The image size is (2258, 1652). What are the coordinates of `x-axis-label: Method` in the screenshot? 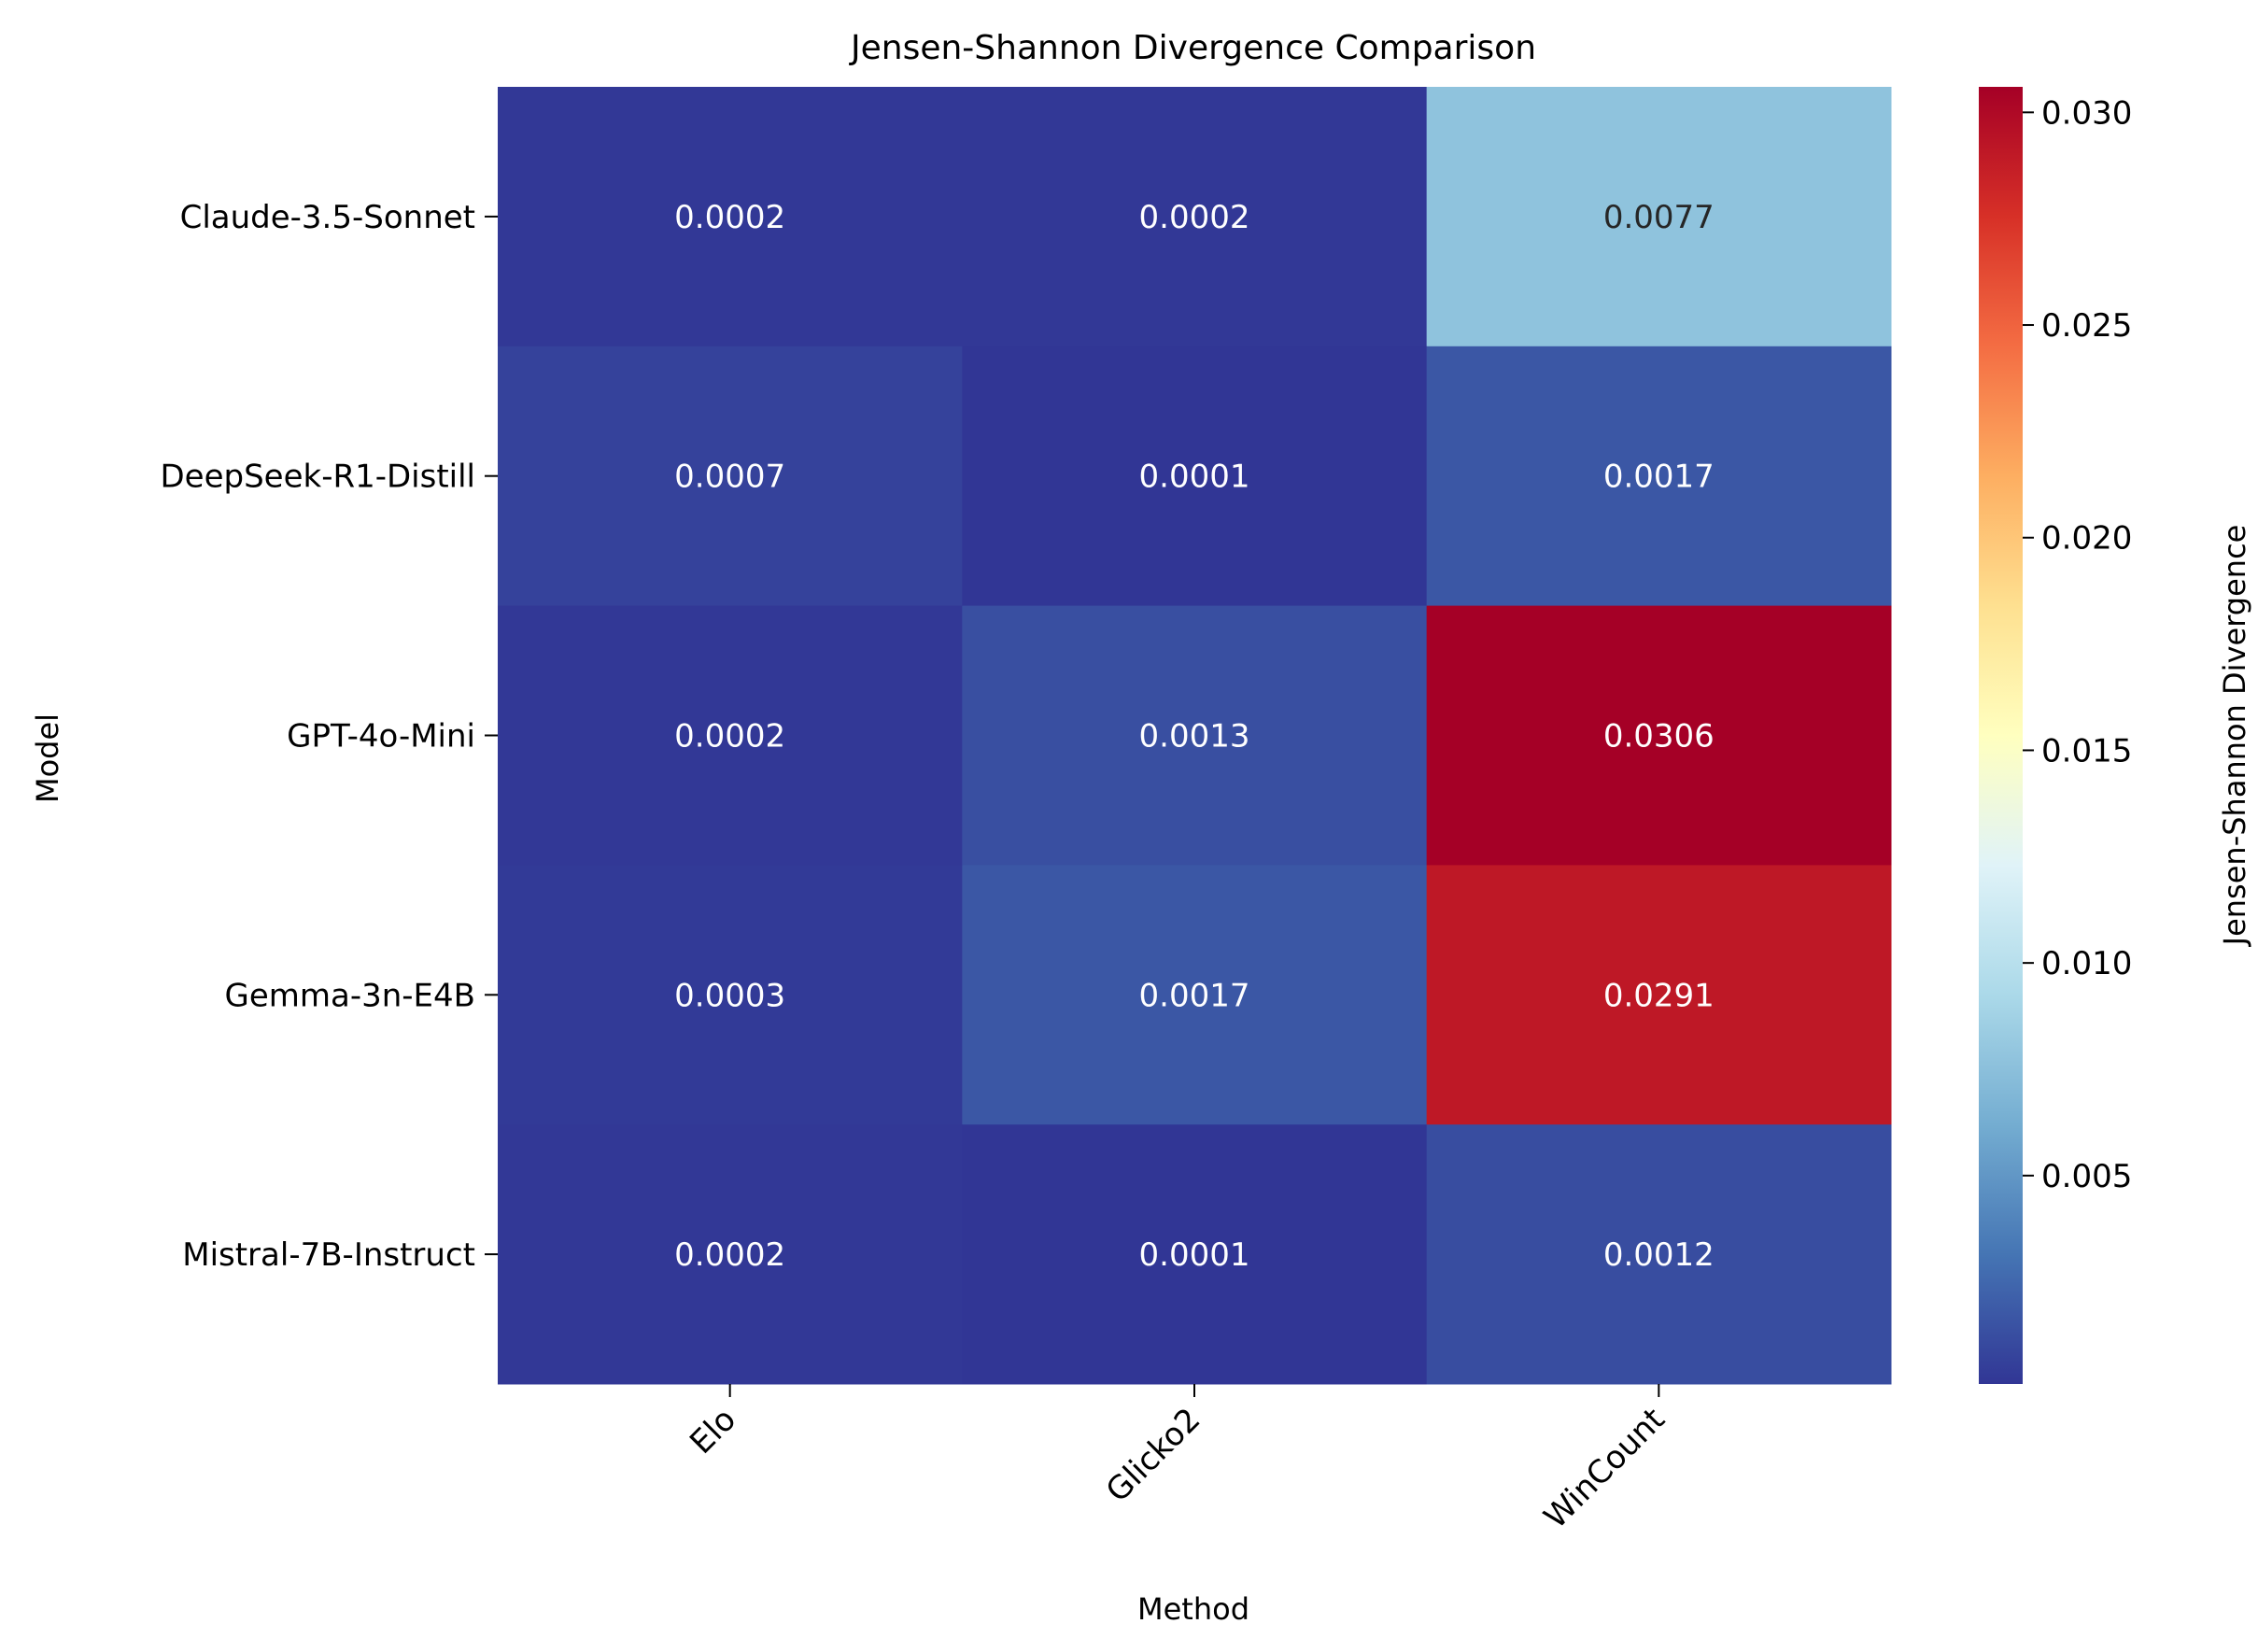 It's located at (1193, 1609).